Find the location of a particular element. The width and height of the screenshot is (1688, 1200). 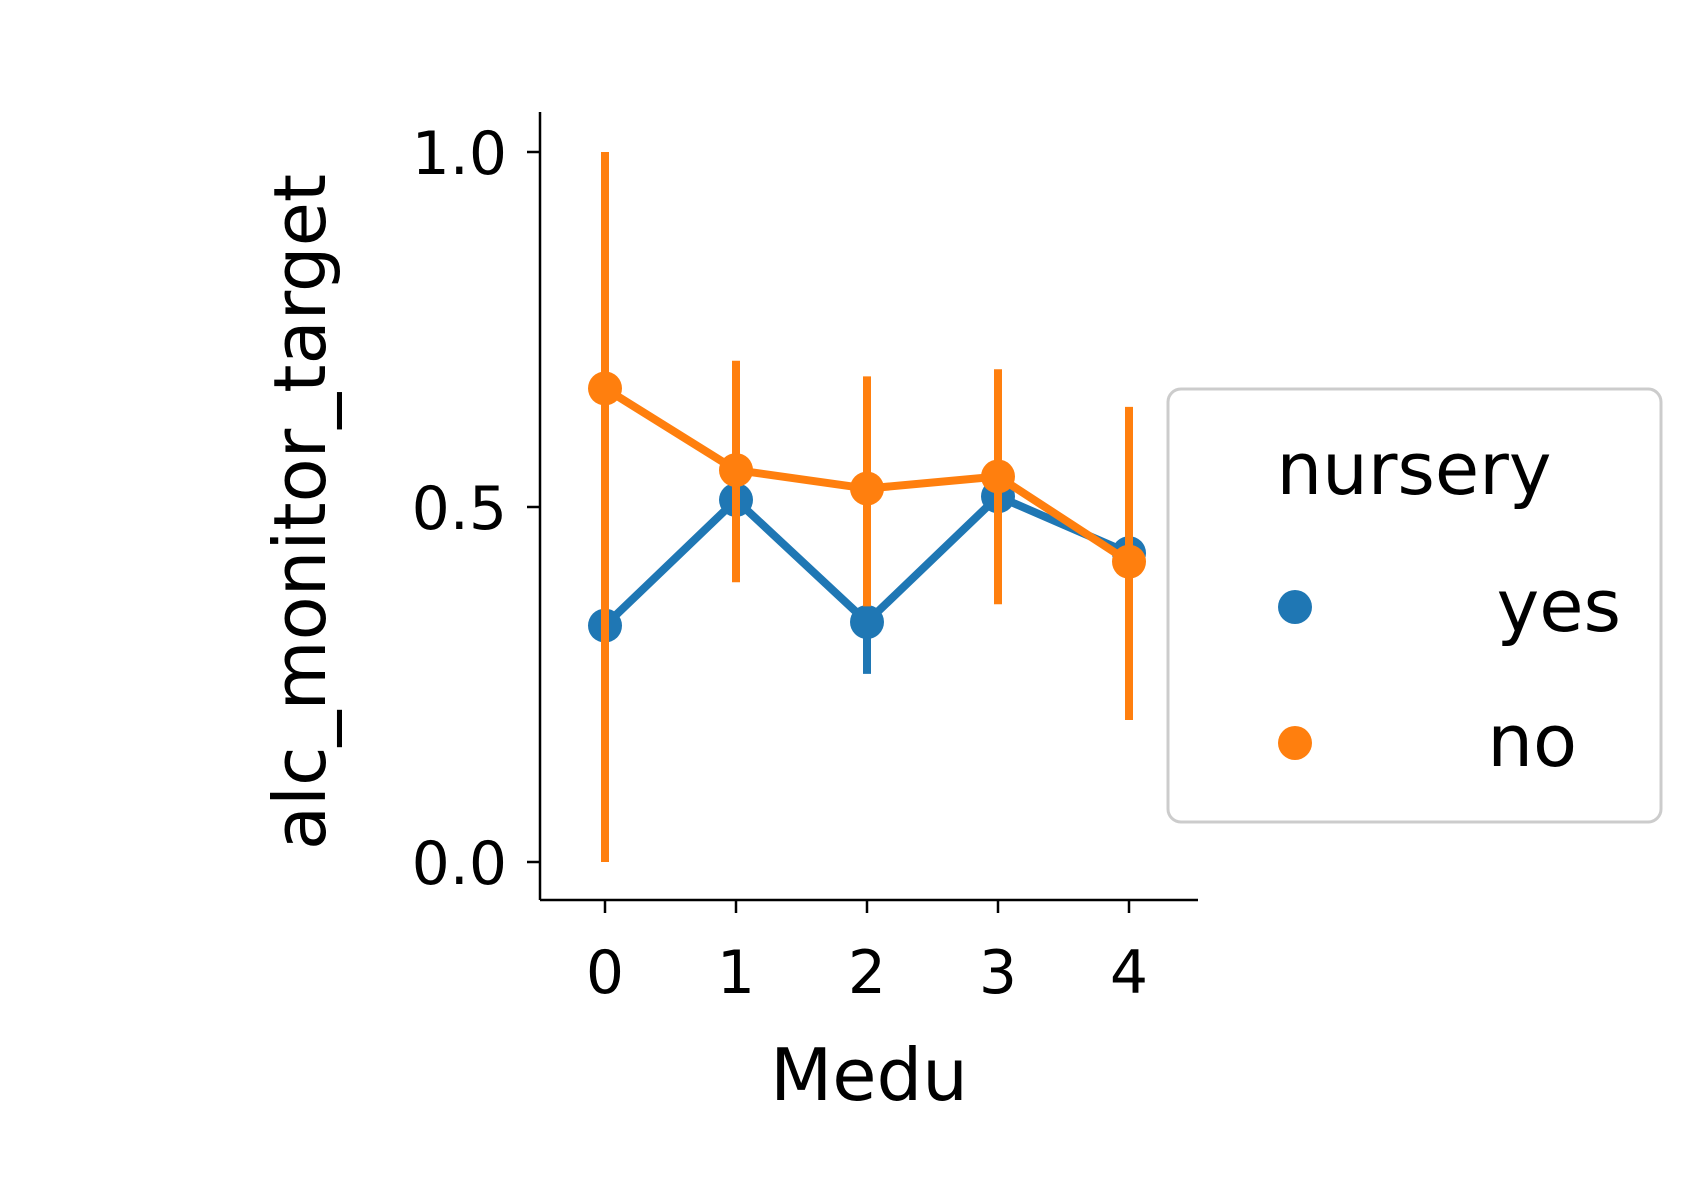

y-tick-label: 0.5 is located at coordinates (459, 509).